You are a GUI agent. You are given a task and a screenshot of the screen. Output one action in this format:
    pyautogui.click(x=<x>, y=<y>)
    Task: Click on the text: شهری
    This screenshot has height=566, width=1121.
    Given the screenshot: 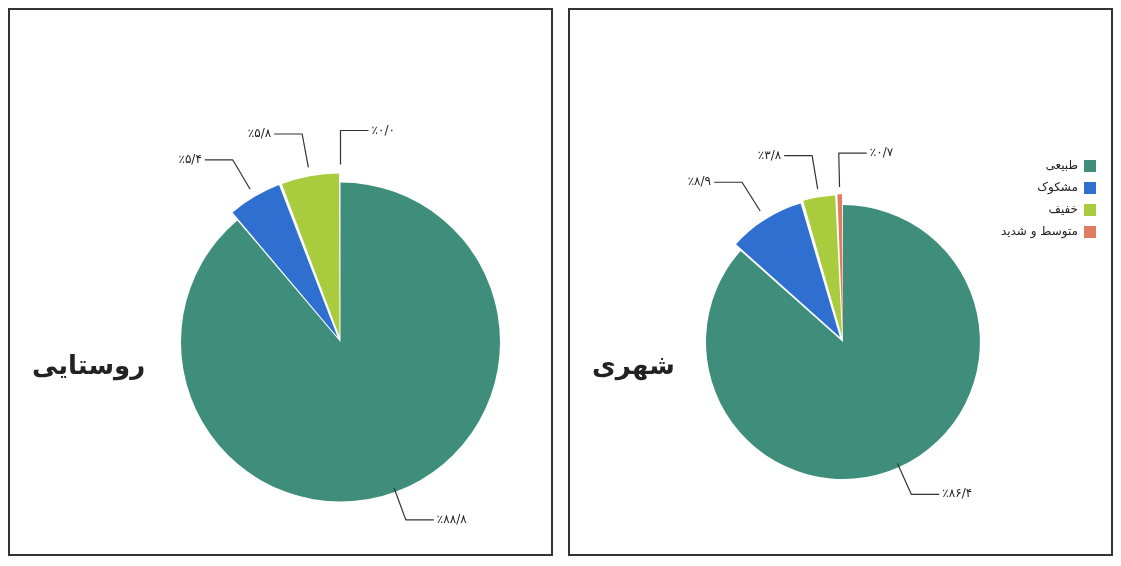 What is the action you would take?
    pyautogui.click(x=633, y=365)
    